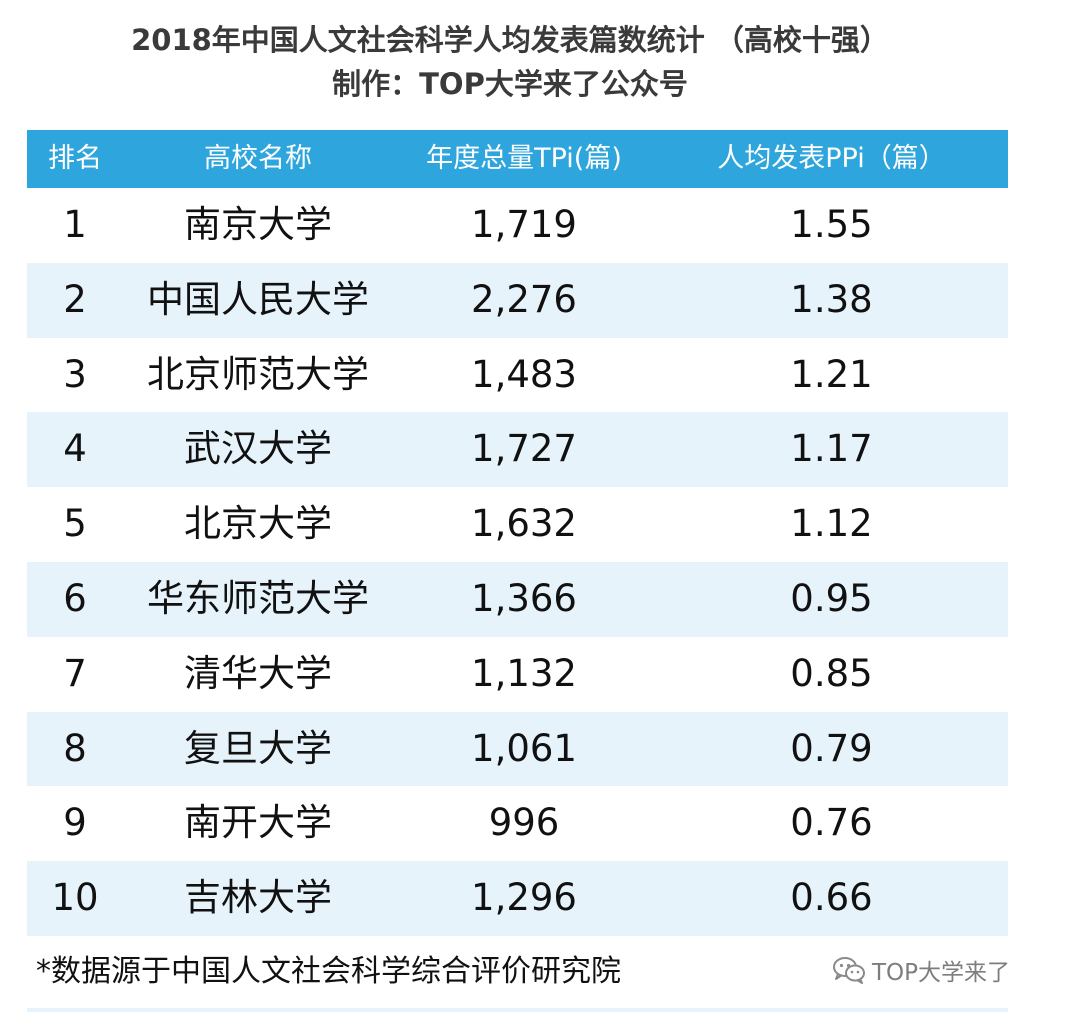 Image resolution: width=1080 pixels, height=1018 pixels. I want to click on cell-rank: 9, so click(75, 823).